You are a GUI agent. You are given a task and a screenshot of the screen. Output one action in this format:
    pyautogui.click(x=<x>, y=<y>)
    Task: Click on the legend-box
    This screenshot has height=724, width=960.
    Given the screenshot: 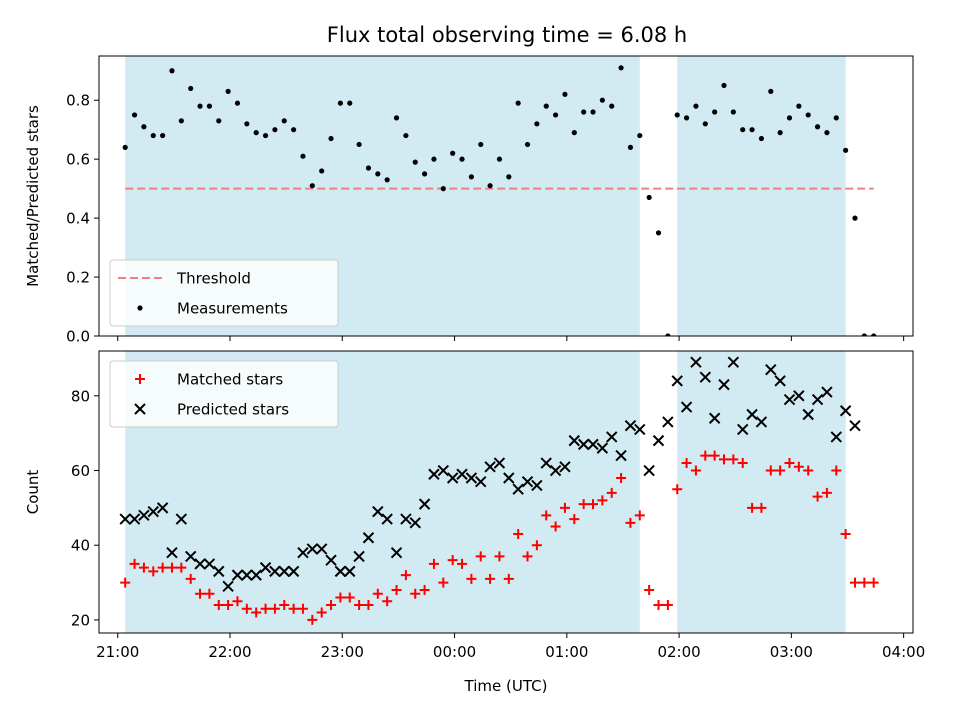 What is the action you would take?
    pyautogui.click(x=224, y=293)
    